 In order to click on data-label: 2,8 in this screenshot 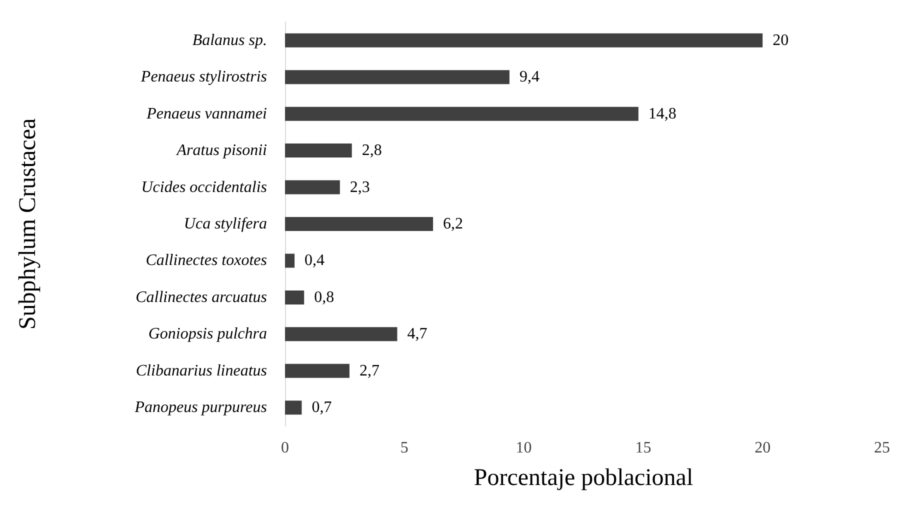, I will do `click(372, 151)`.